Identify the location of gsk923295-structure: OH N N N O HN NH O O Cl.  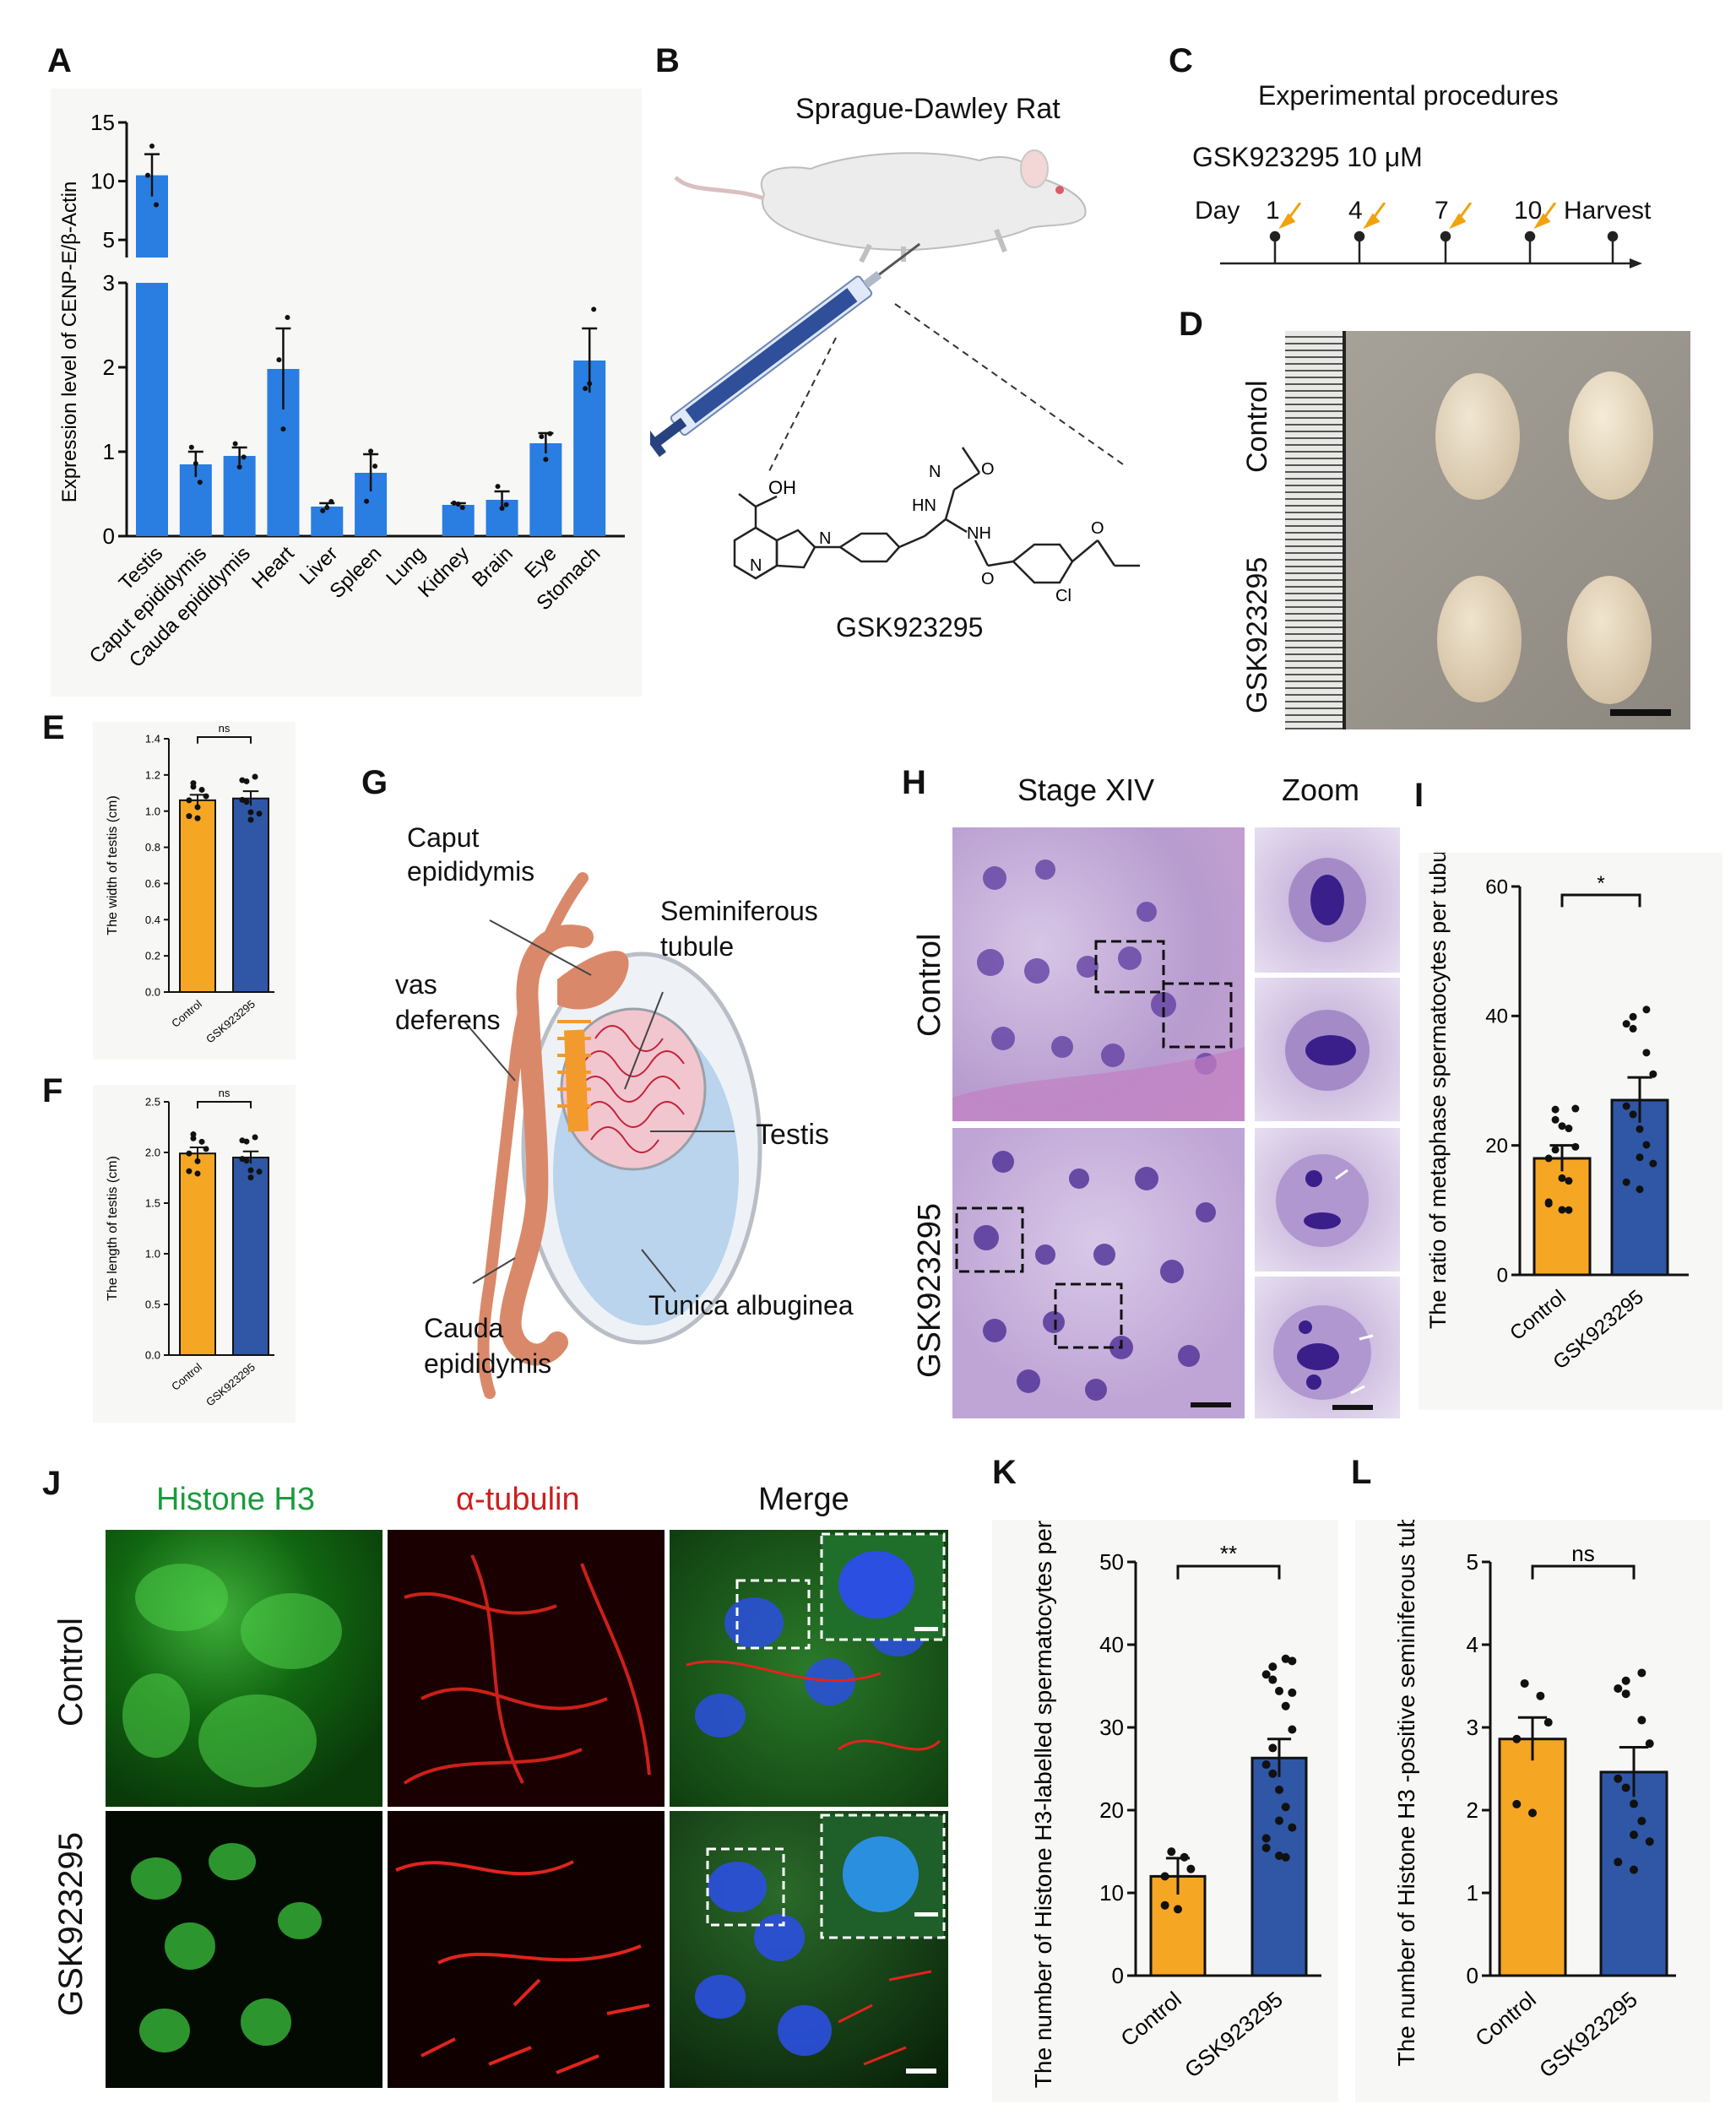
(936, 526).